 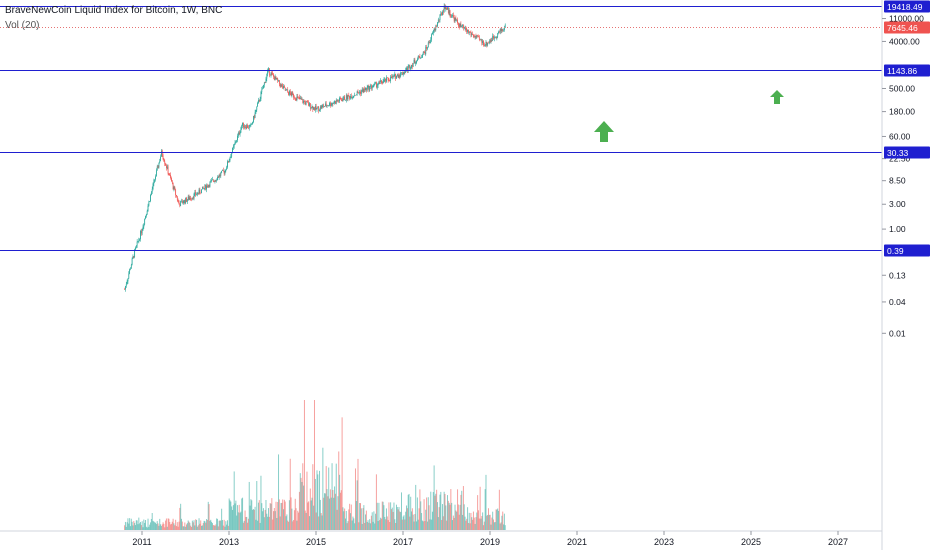 What do you see at coordinates (897, 275) in the screenshot?
I see `y-tick-label: 0.13` at bounding box center [897, 275].